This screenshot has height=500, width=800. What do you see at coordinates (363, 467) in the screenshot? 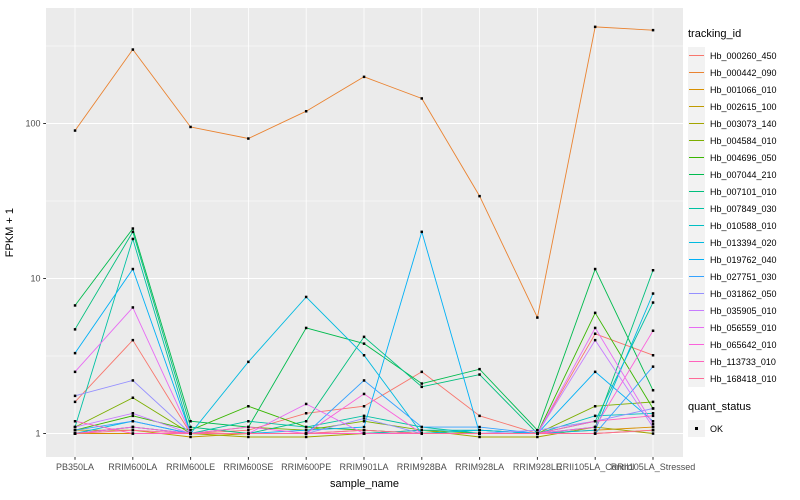
I see `x-tick-label: RRIM901LA` at bounding box center [363, 467].